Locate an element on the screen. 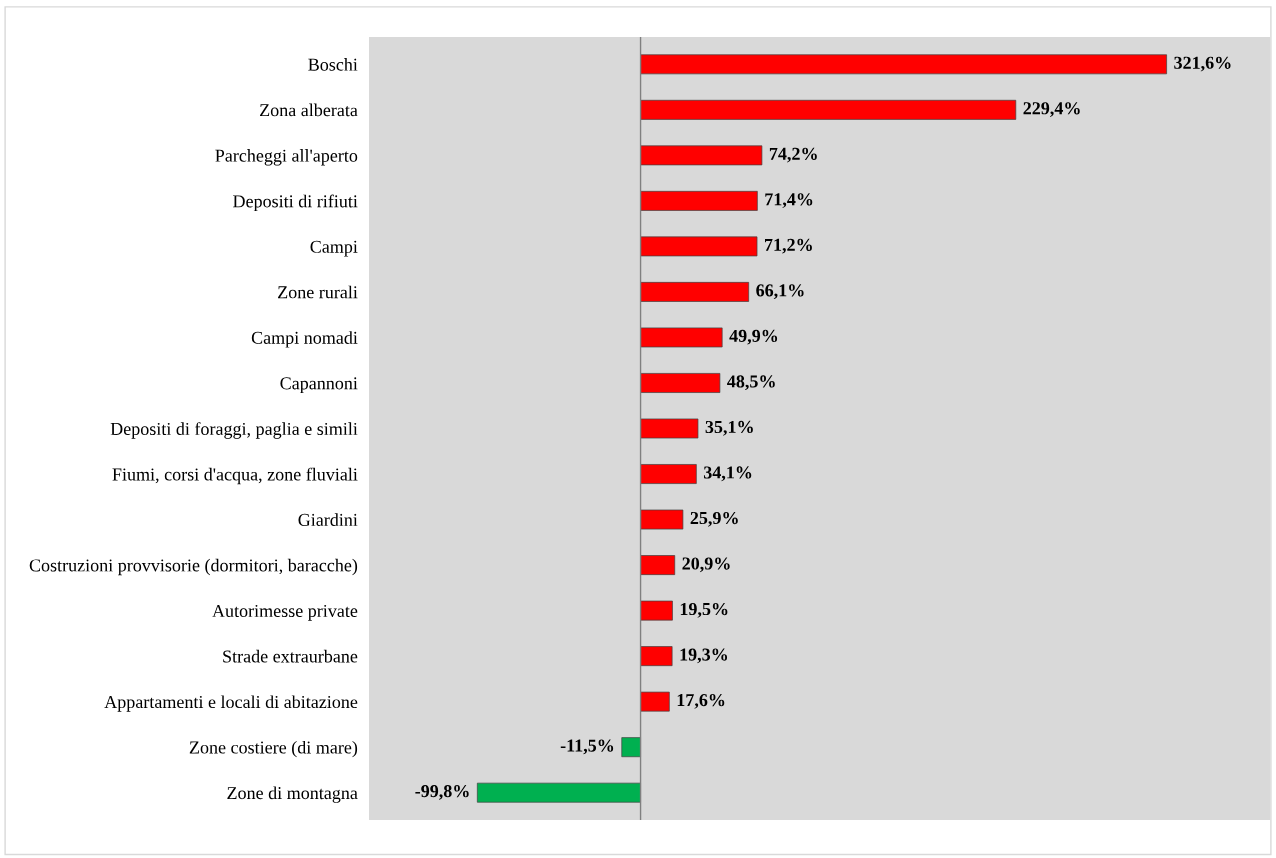 The width and height of the screenshot is (1276, 858). y-tick-label: Parcheggi all'aperto is located at coordinates (286, 157).